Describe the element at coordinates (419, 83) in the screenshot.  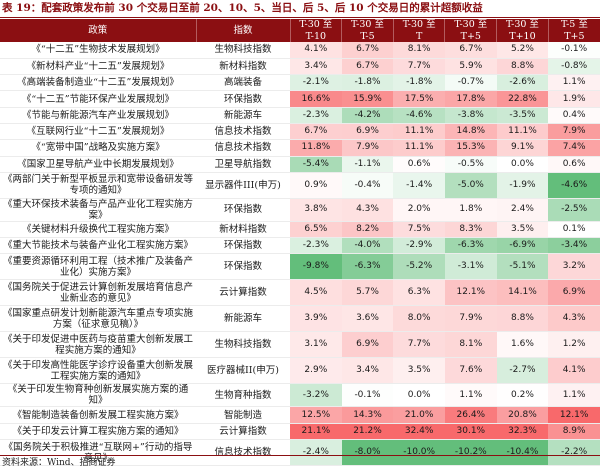
I see `return-cell: -1.8%` at that location.